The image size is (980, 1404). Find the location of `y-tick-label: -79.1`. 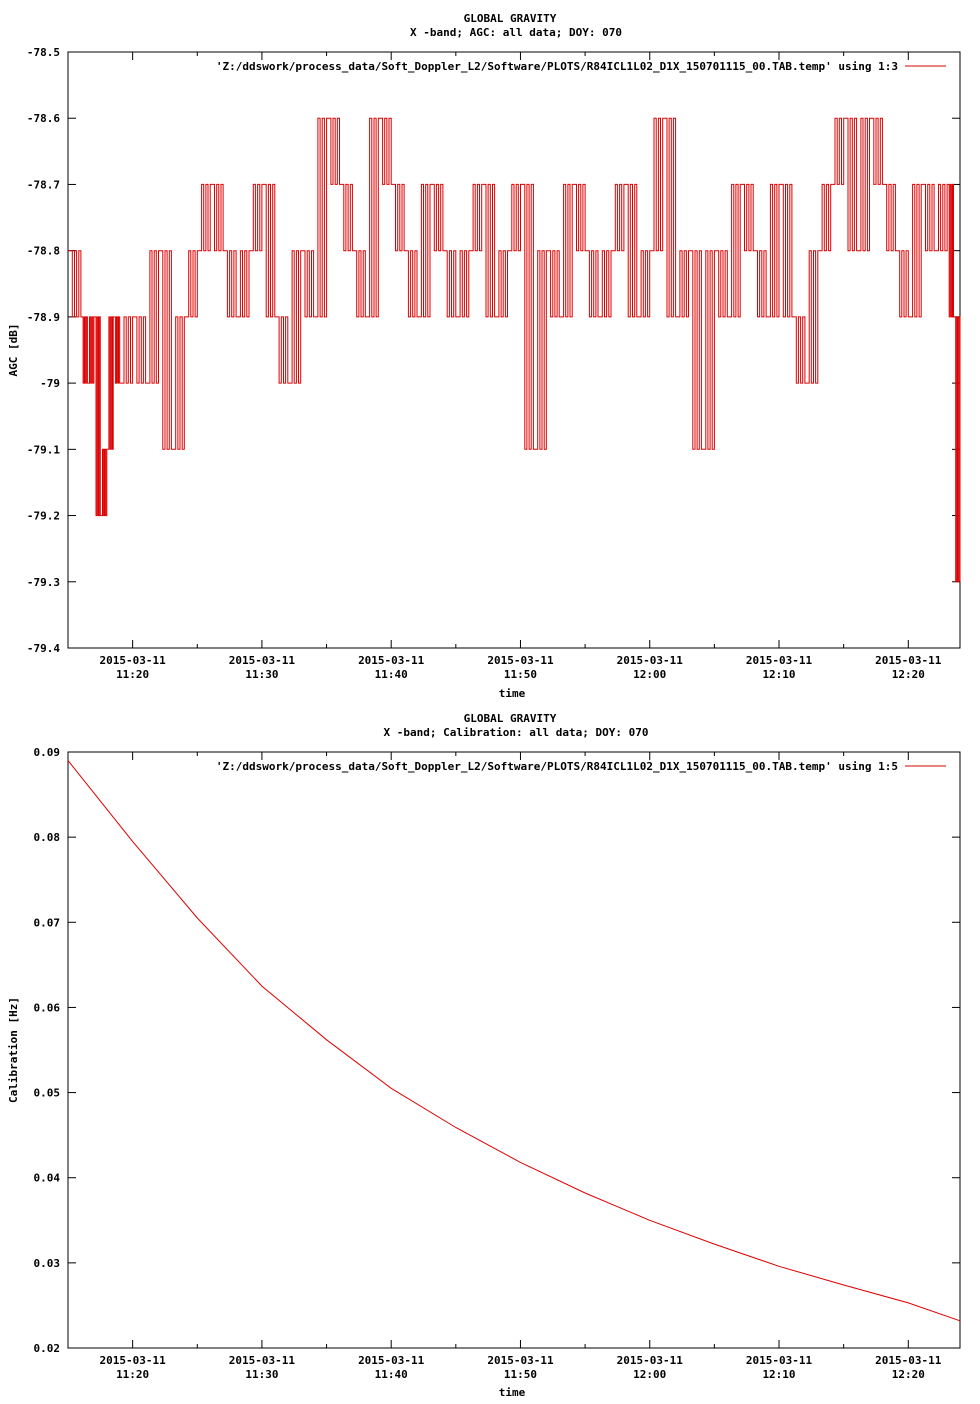

y-tick-label: -79.1 is located at coordinates (43, 449).